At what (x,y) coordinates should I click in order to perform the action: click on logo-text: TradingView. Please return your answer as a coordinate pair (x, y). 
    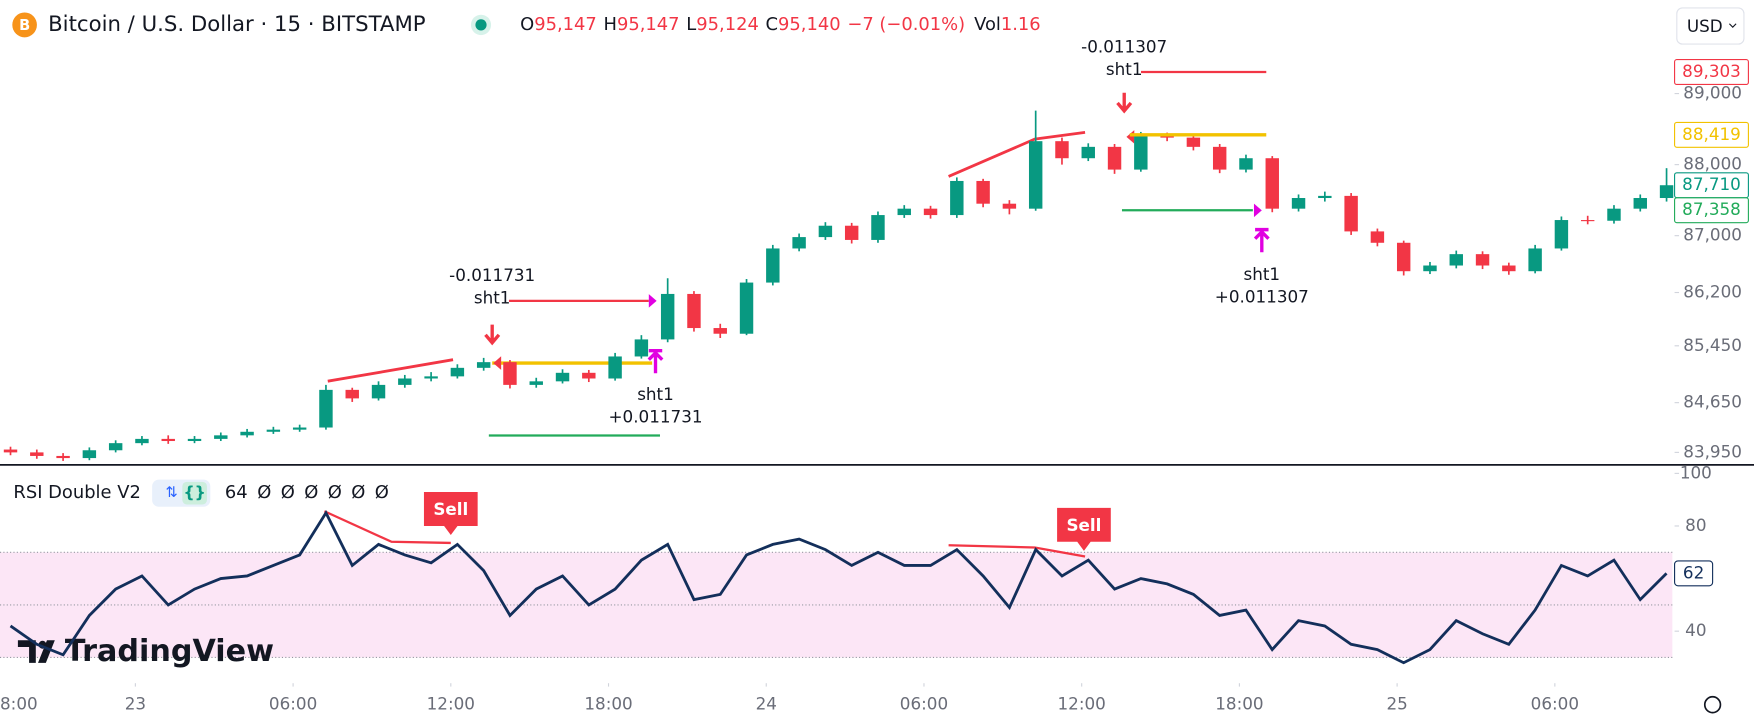
    Looking at the image, I should click on (169, 651).